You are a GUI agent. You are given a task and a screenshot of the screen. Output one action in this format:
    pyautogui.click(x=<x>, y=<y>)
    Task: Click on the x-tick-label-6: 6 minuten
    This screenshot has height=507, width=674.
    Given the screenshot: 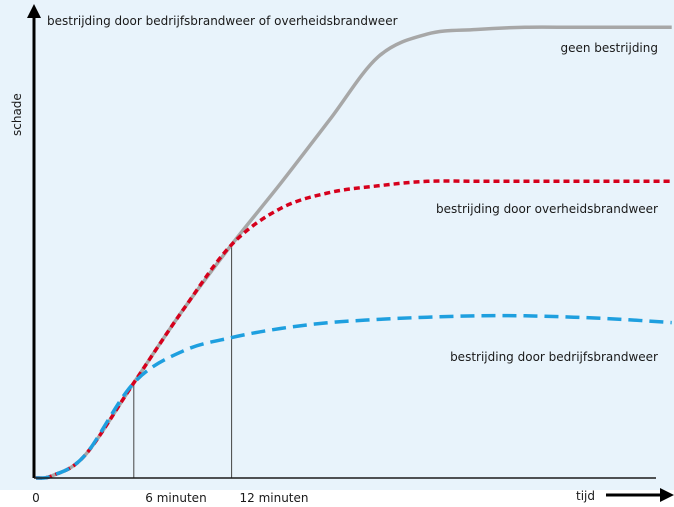 What is the action you would take?
    pyautogui.click(x=175, y=498)
    